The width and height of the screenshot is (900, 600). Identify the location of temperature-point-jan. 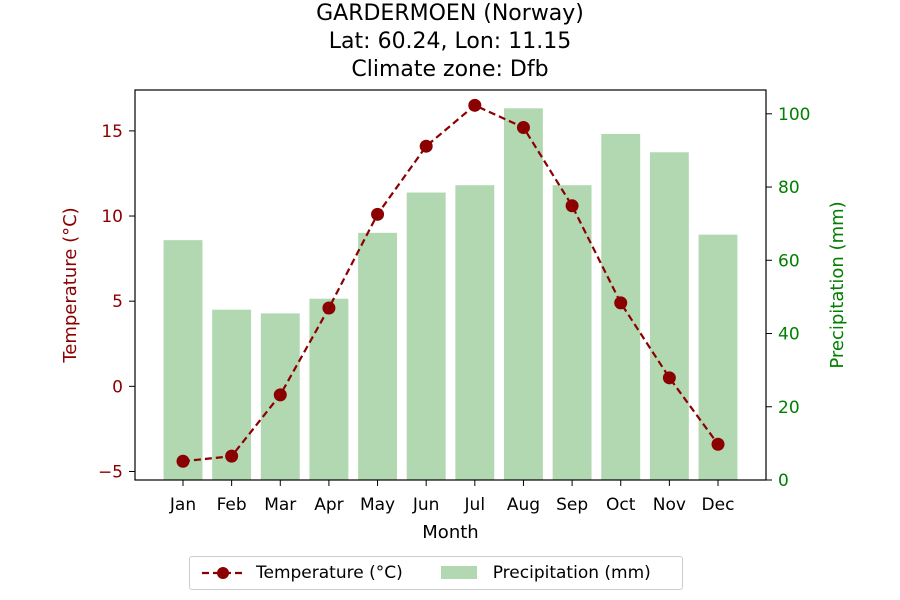
(183, 461).